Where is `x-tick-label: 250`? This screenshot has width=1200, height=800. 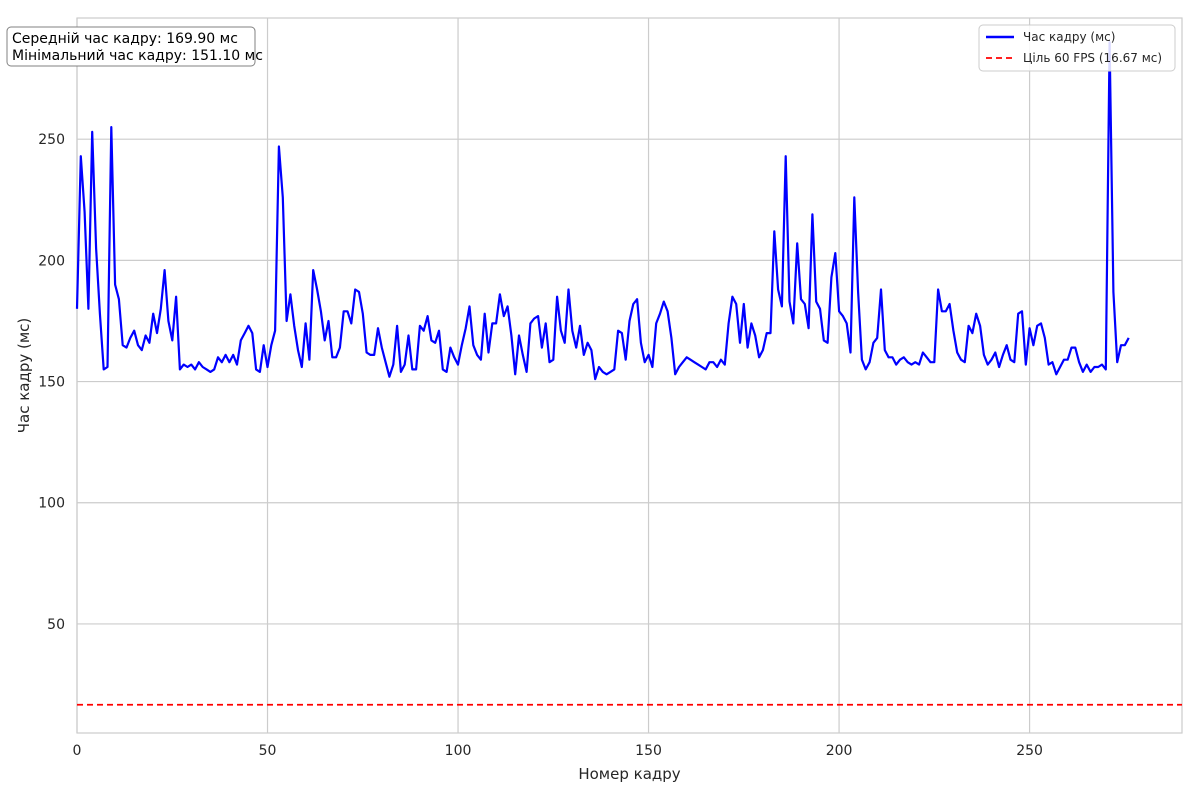 x-tick-label: 250 is located at coordinates (1029, 751).